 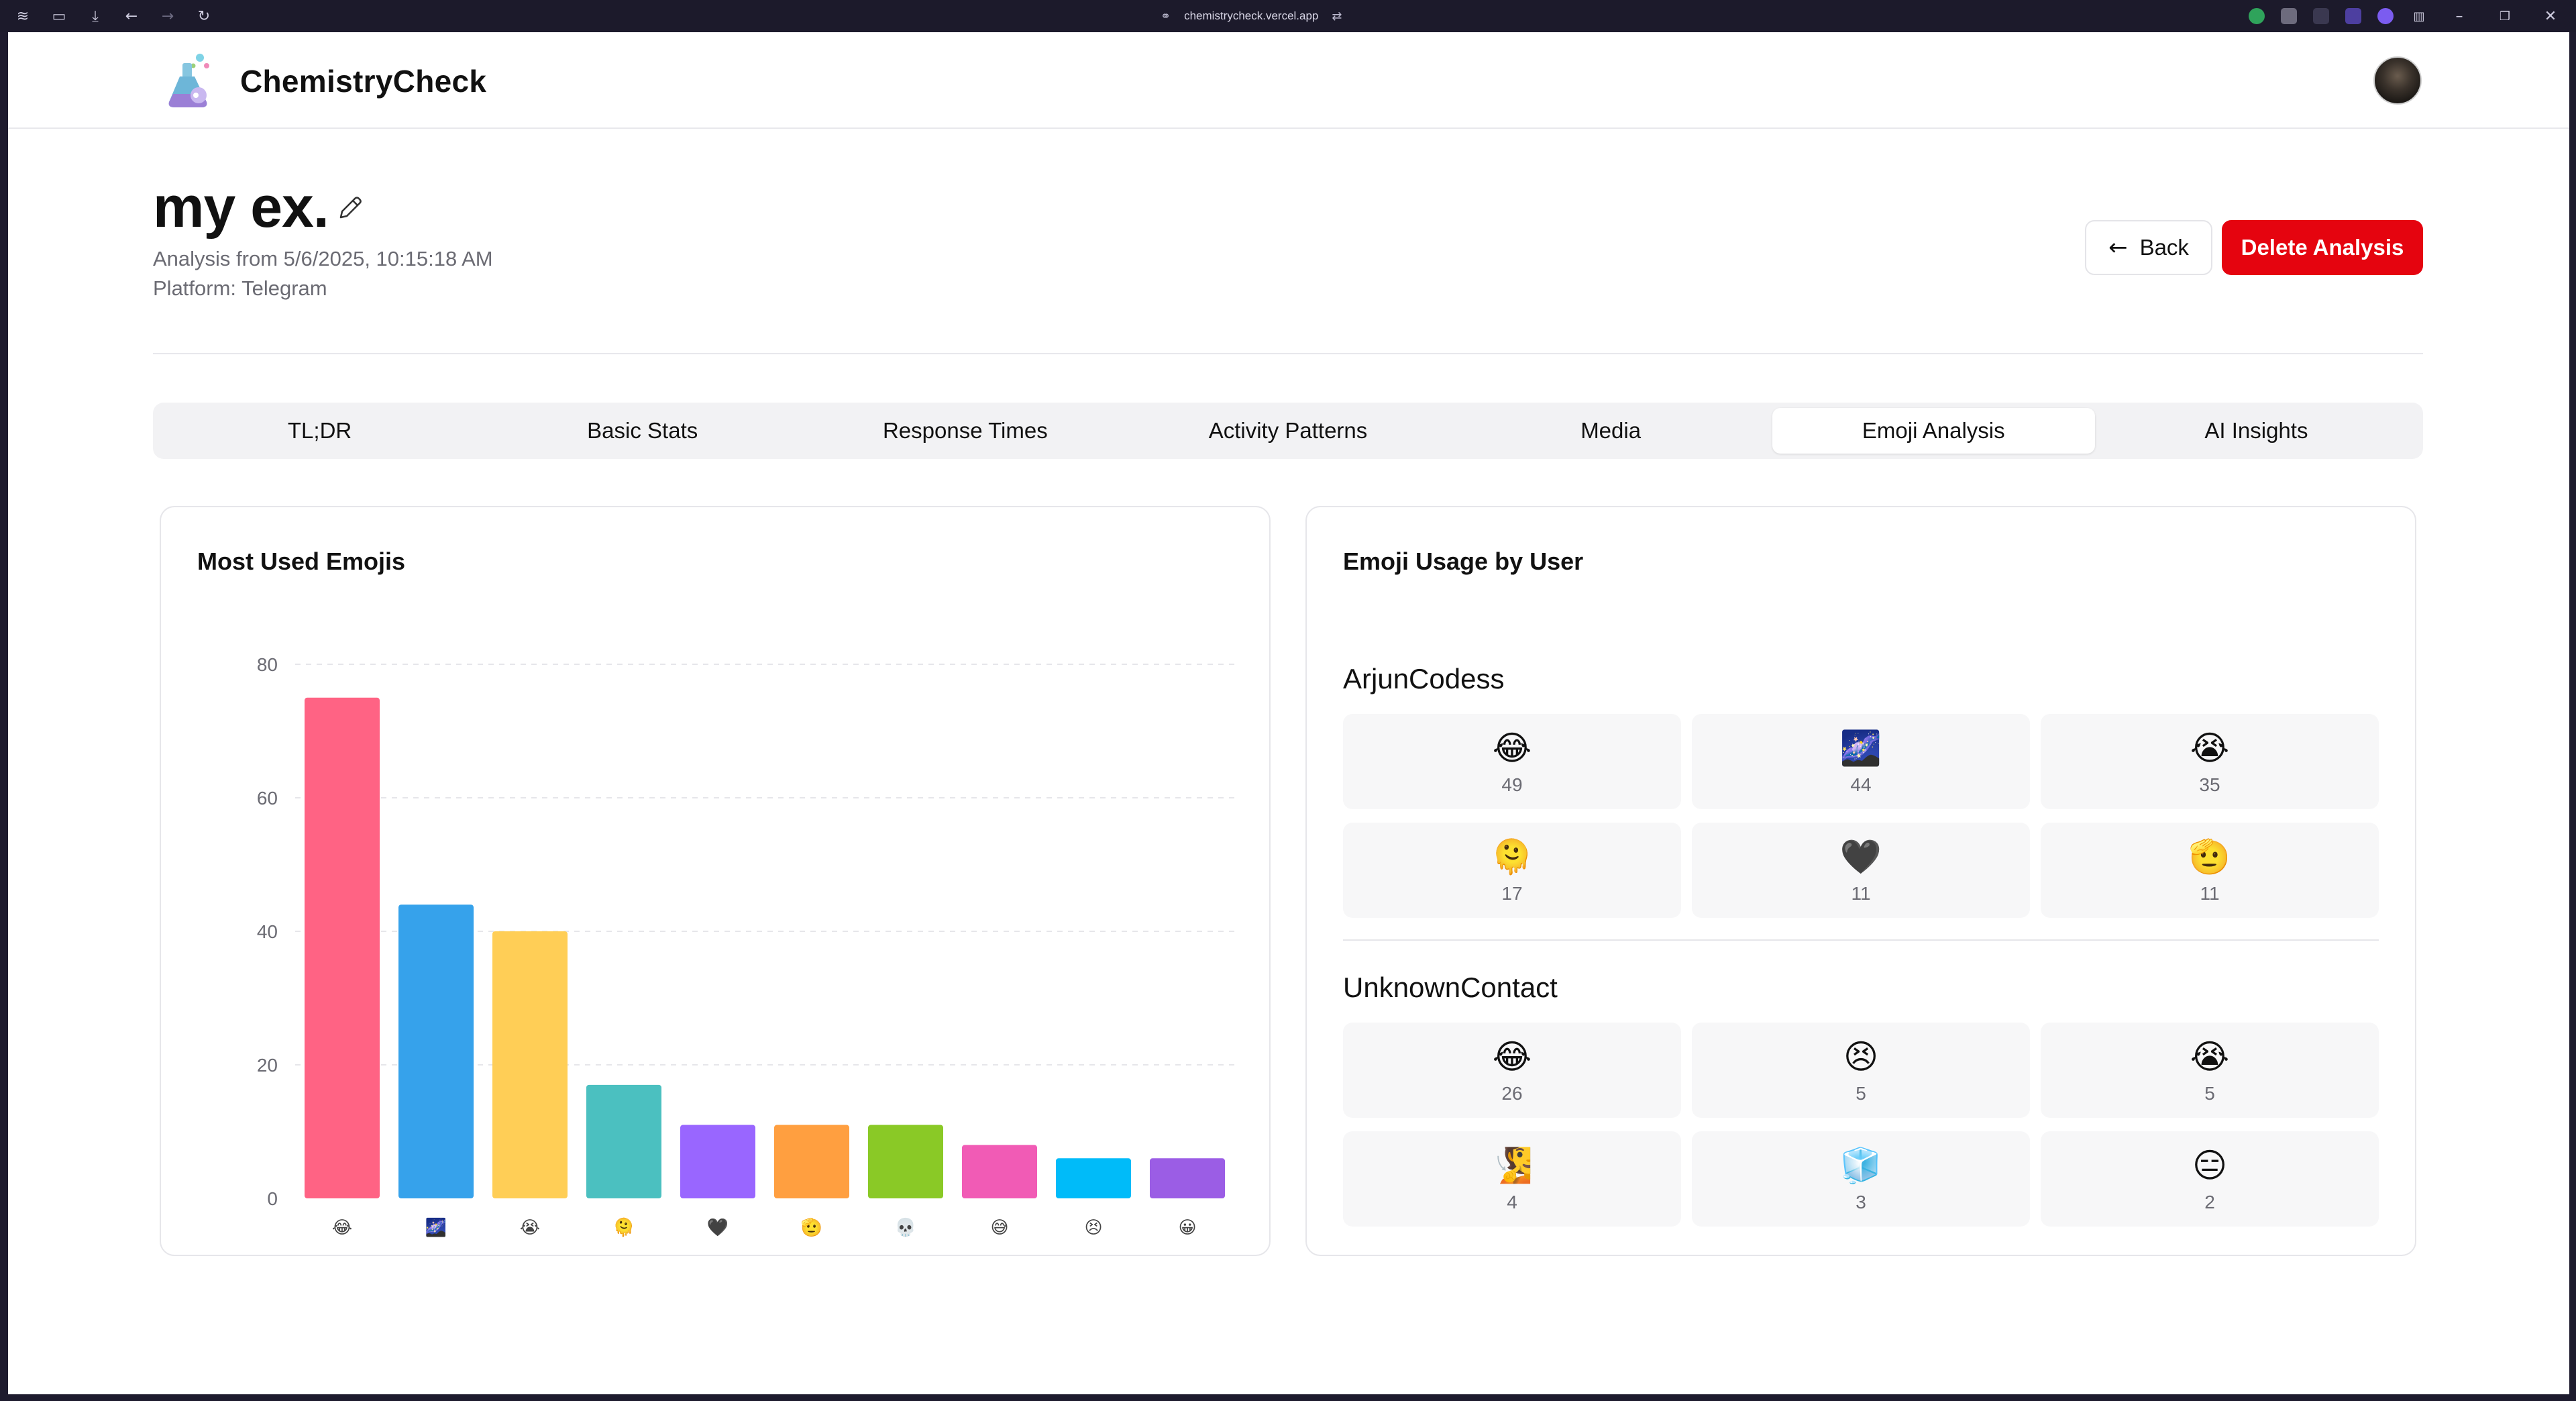 I want to click on emoji-glyph: 🫠, so click(x=1512, y=857).